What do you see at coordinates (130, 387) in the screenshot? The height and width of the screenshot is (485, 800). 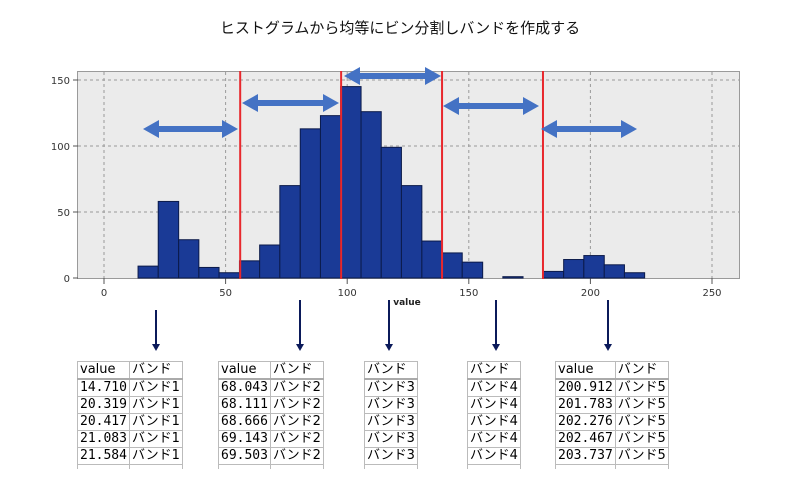 I see `table-row: 14.710 バンド1` at bounding box center [130, 387].